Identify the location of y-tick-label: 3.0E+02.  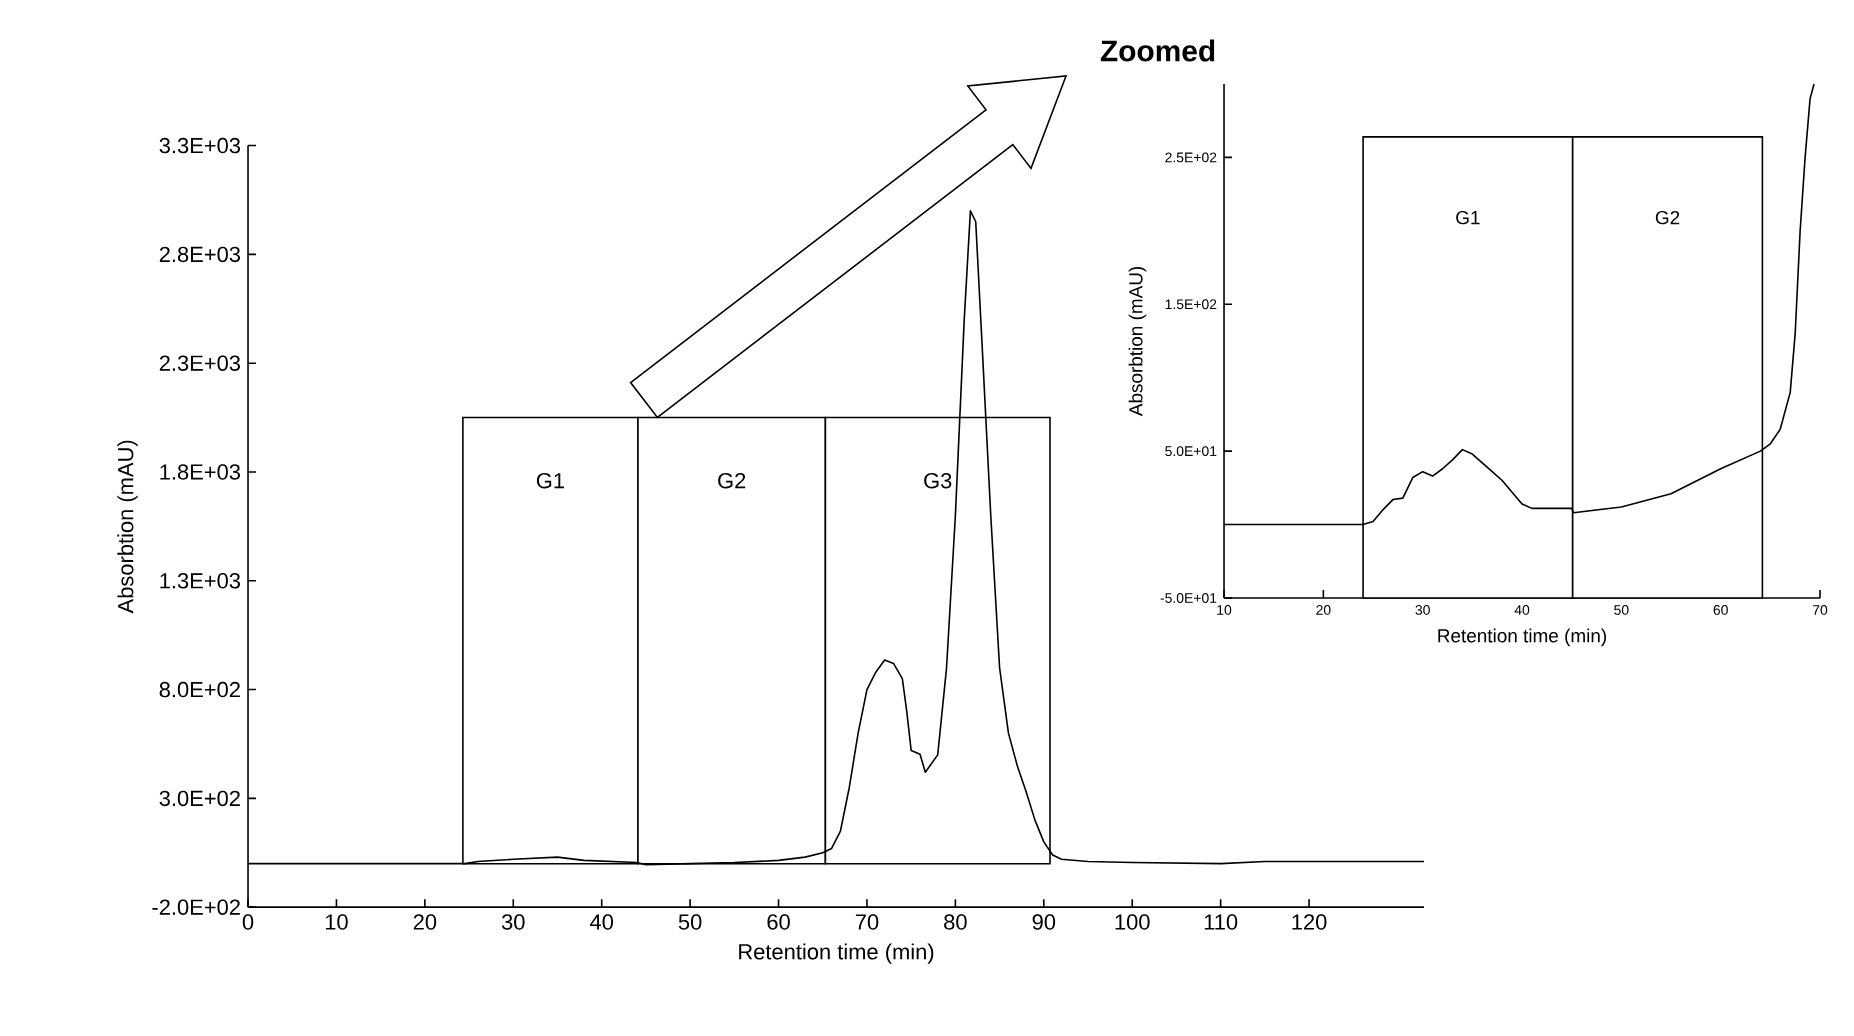
(199, 798).